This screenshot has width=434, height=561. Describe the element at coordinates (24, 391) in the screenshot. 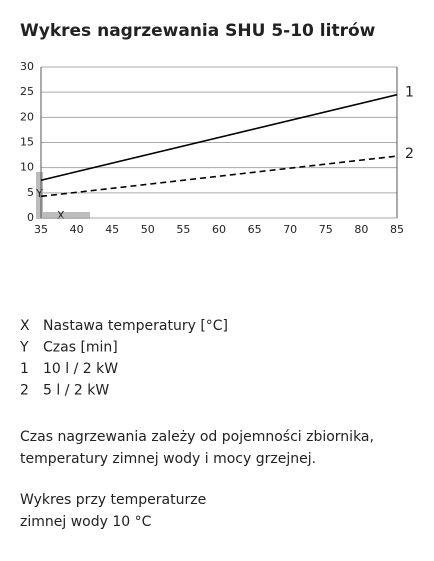

I see `legend-key: 2` at that location.